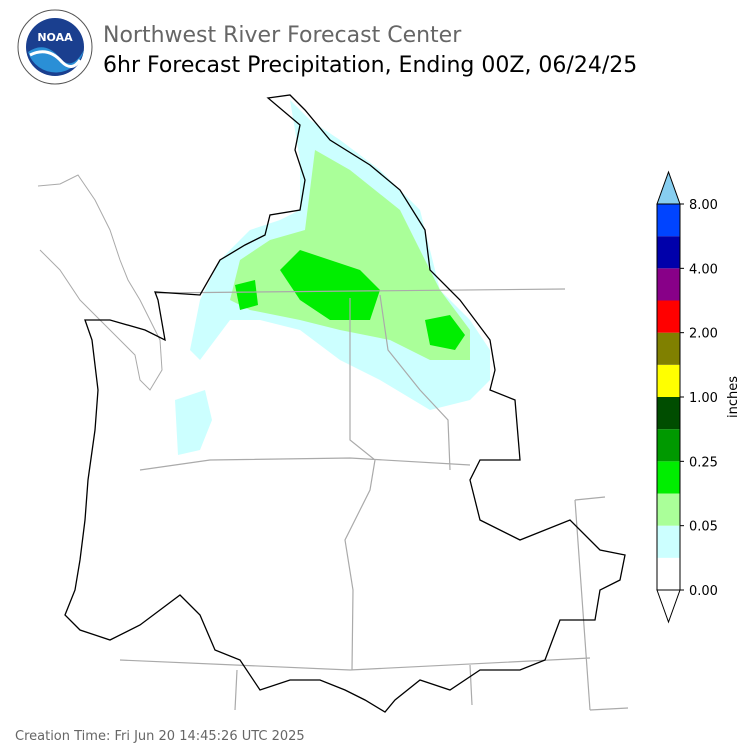 This screenshot has width=756, height=756. I want to click on colorbar-label: 4.00, so click(703, 269).